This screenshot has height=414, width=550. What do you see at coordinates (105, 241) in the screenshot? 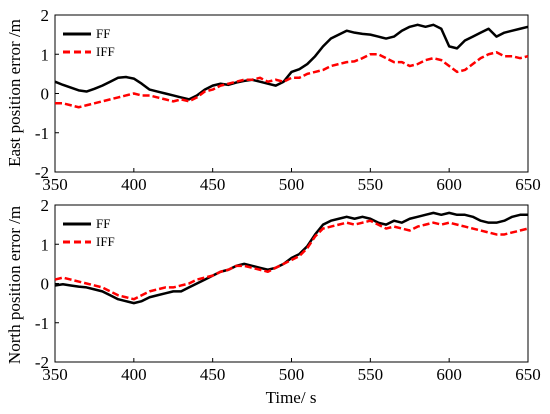
I see `north-legend-iff-label: IFF` at bounding box center [105, 241].